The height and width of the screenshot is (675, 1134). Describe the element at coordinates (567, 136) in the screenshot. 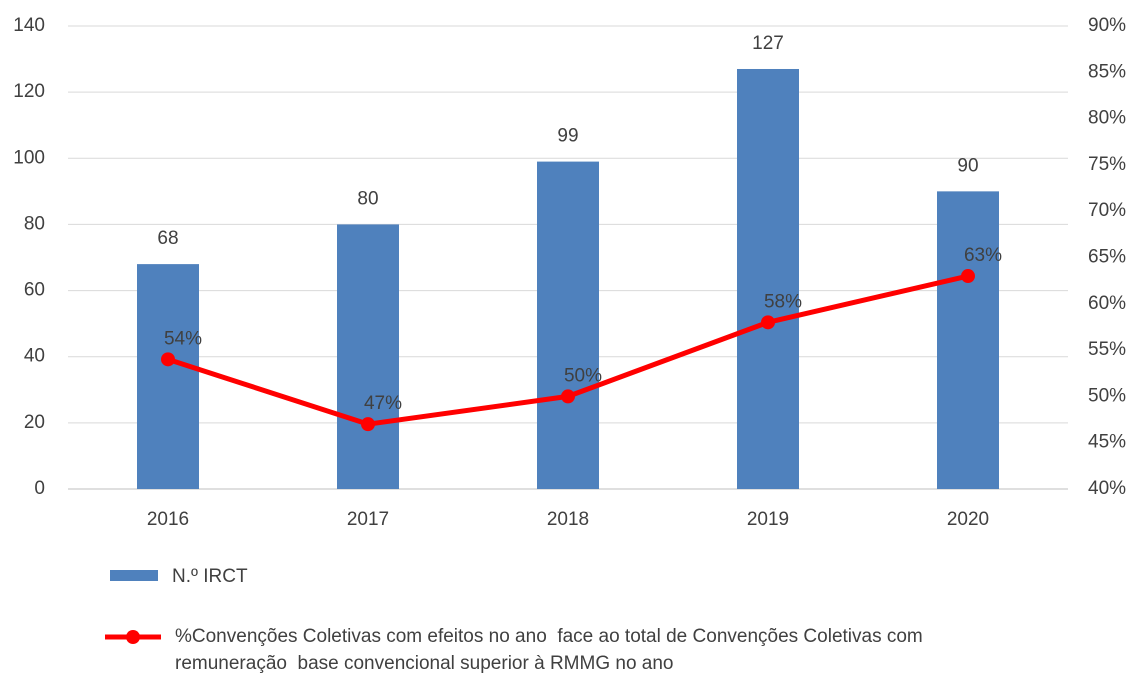

I see `bar-label: 99` at that location.